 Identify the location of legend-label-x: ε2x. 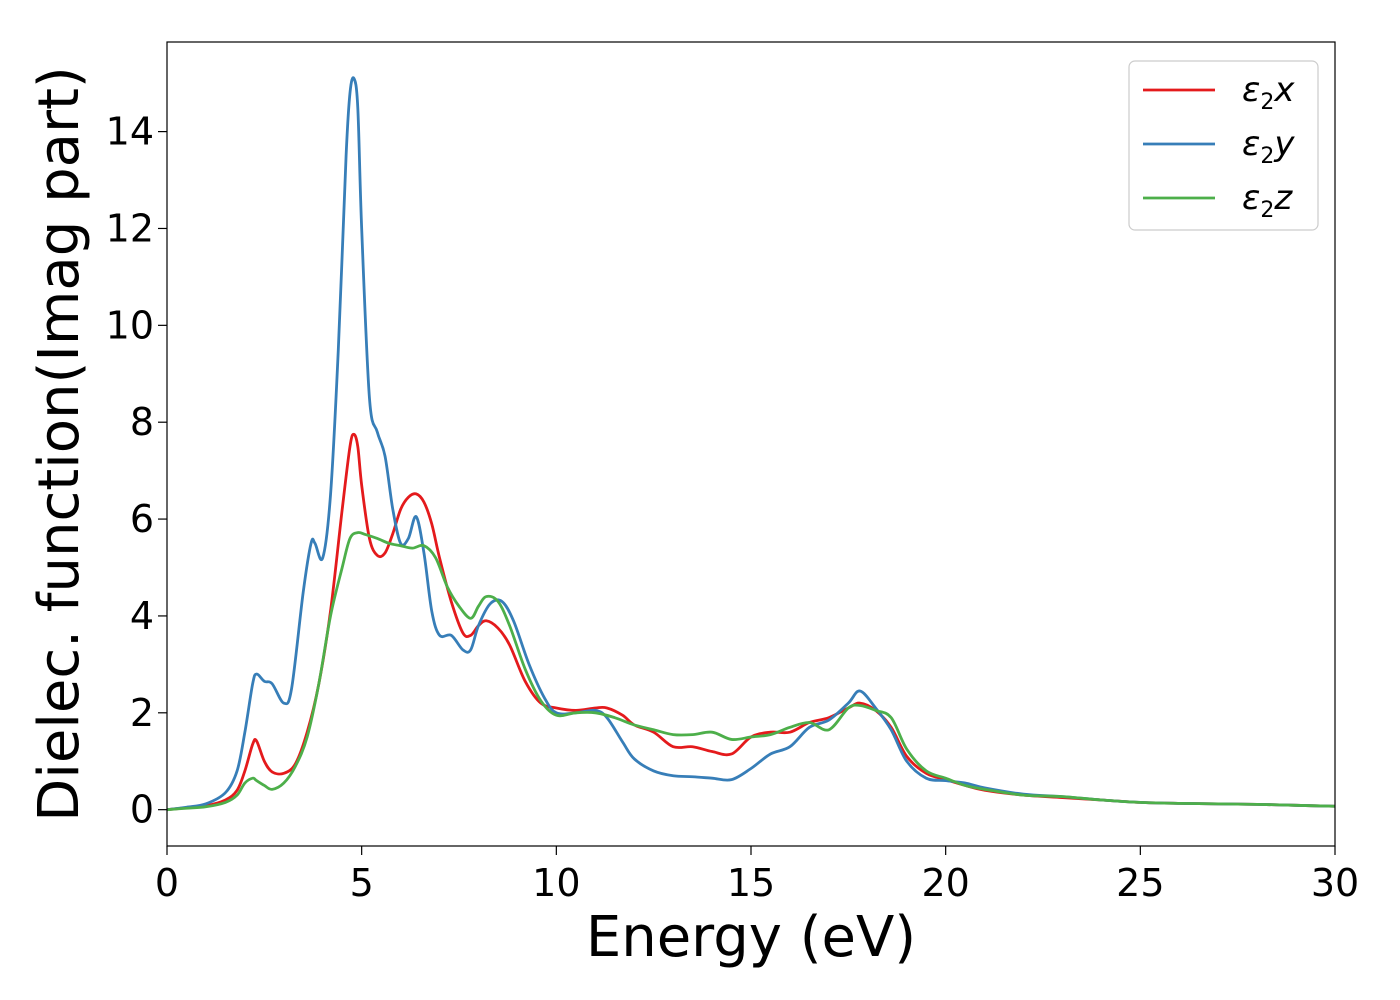
(1268, 92).